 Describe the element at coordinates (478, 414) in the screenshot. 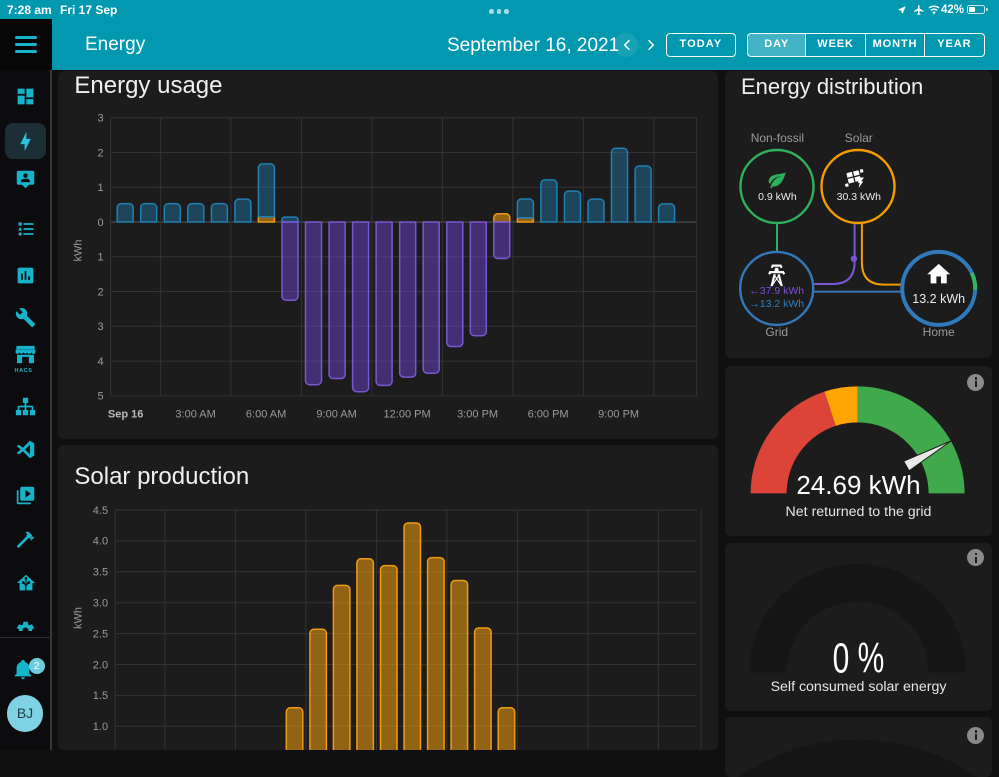

I see `svg-text: 3:00 PM` at that location.